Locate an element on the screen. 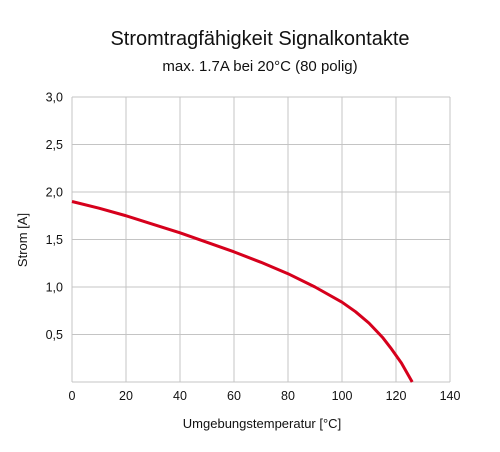 Image resolution: width=500 pixels, height=452 pixels. chart-title: Stromtragfähigkeit Signalkontakte is located at coordinates (259, 39).